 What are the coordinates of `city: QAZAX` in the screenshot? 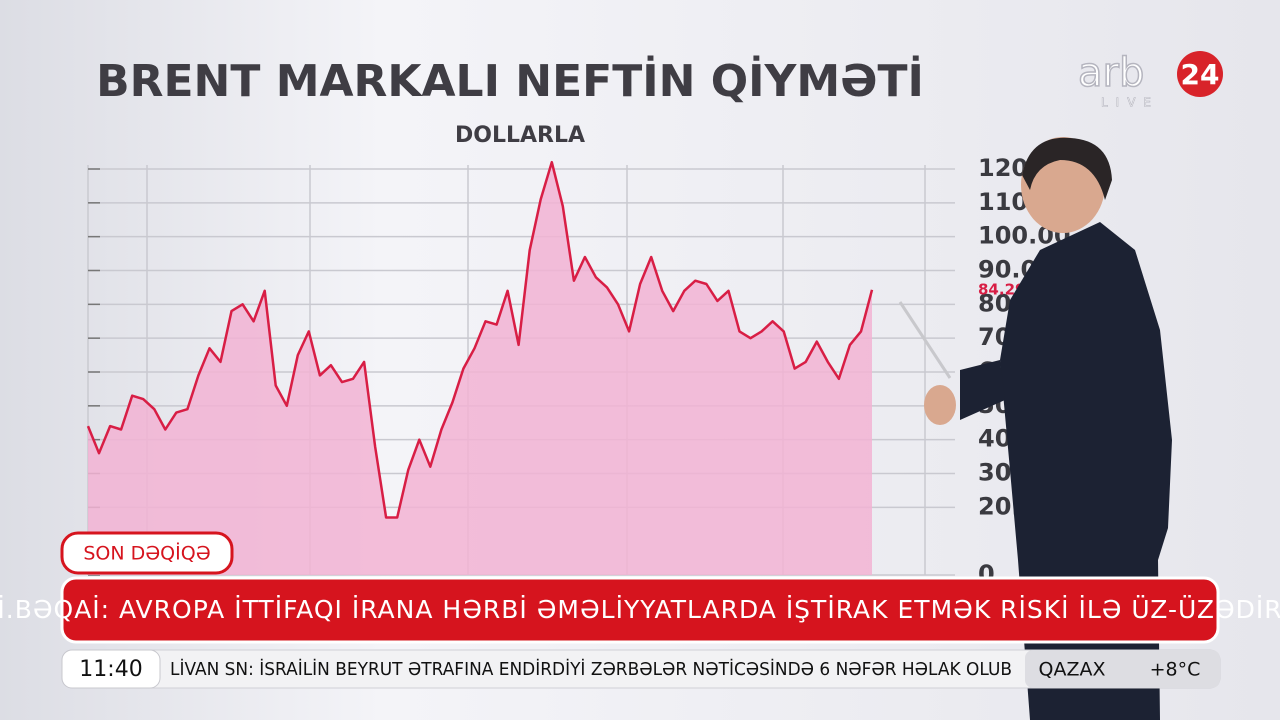 It's located at (1072, 670).